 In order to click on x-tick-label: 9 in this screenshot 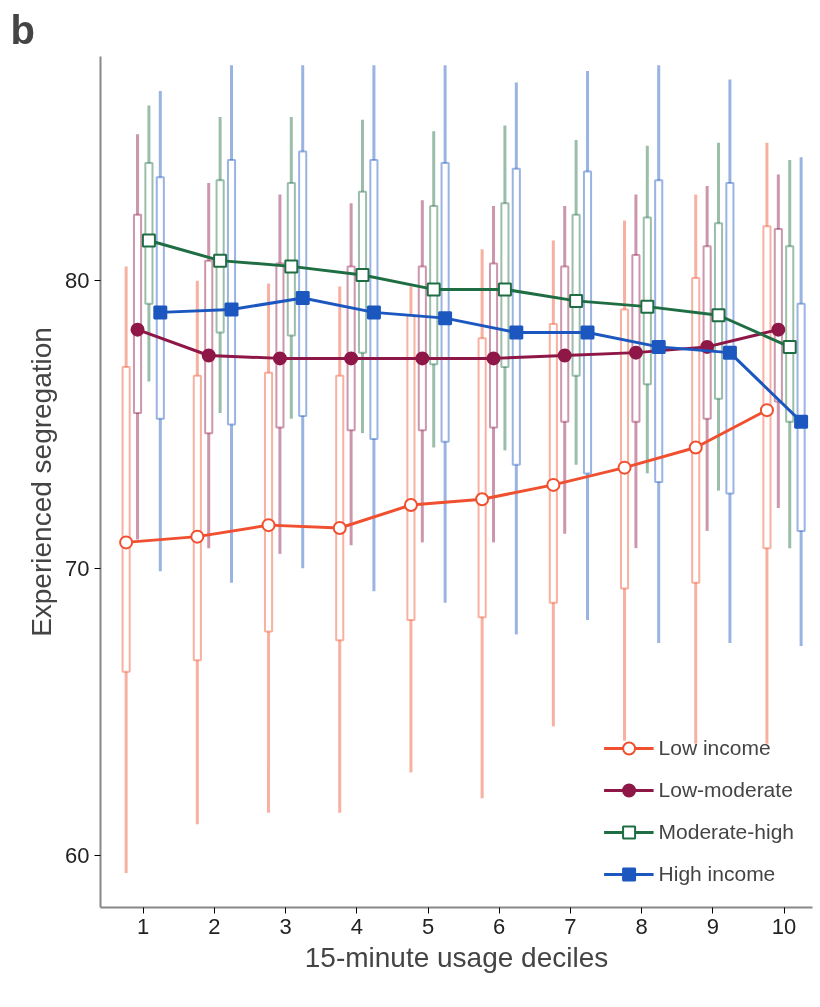, I will do `click(712, 926)`.